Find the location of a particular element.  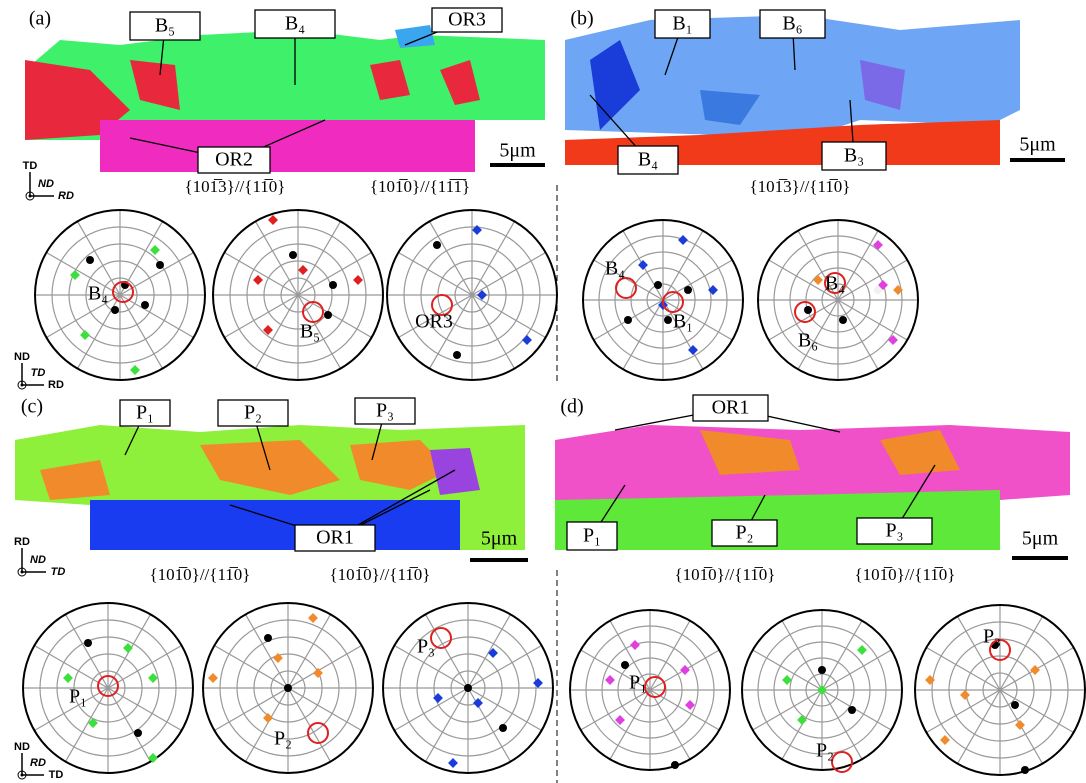

label: (d) is located at coordinates (571, 407).